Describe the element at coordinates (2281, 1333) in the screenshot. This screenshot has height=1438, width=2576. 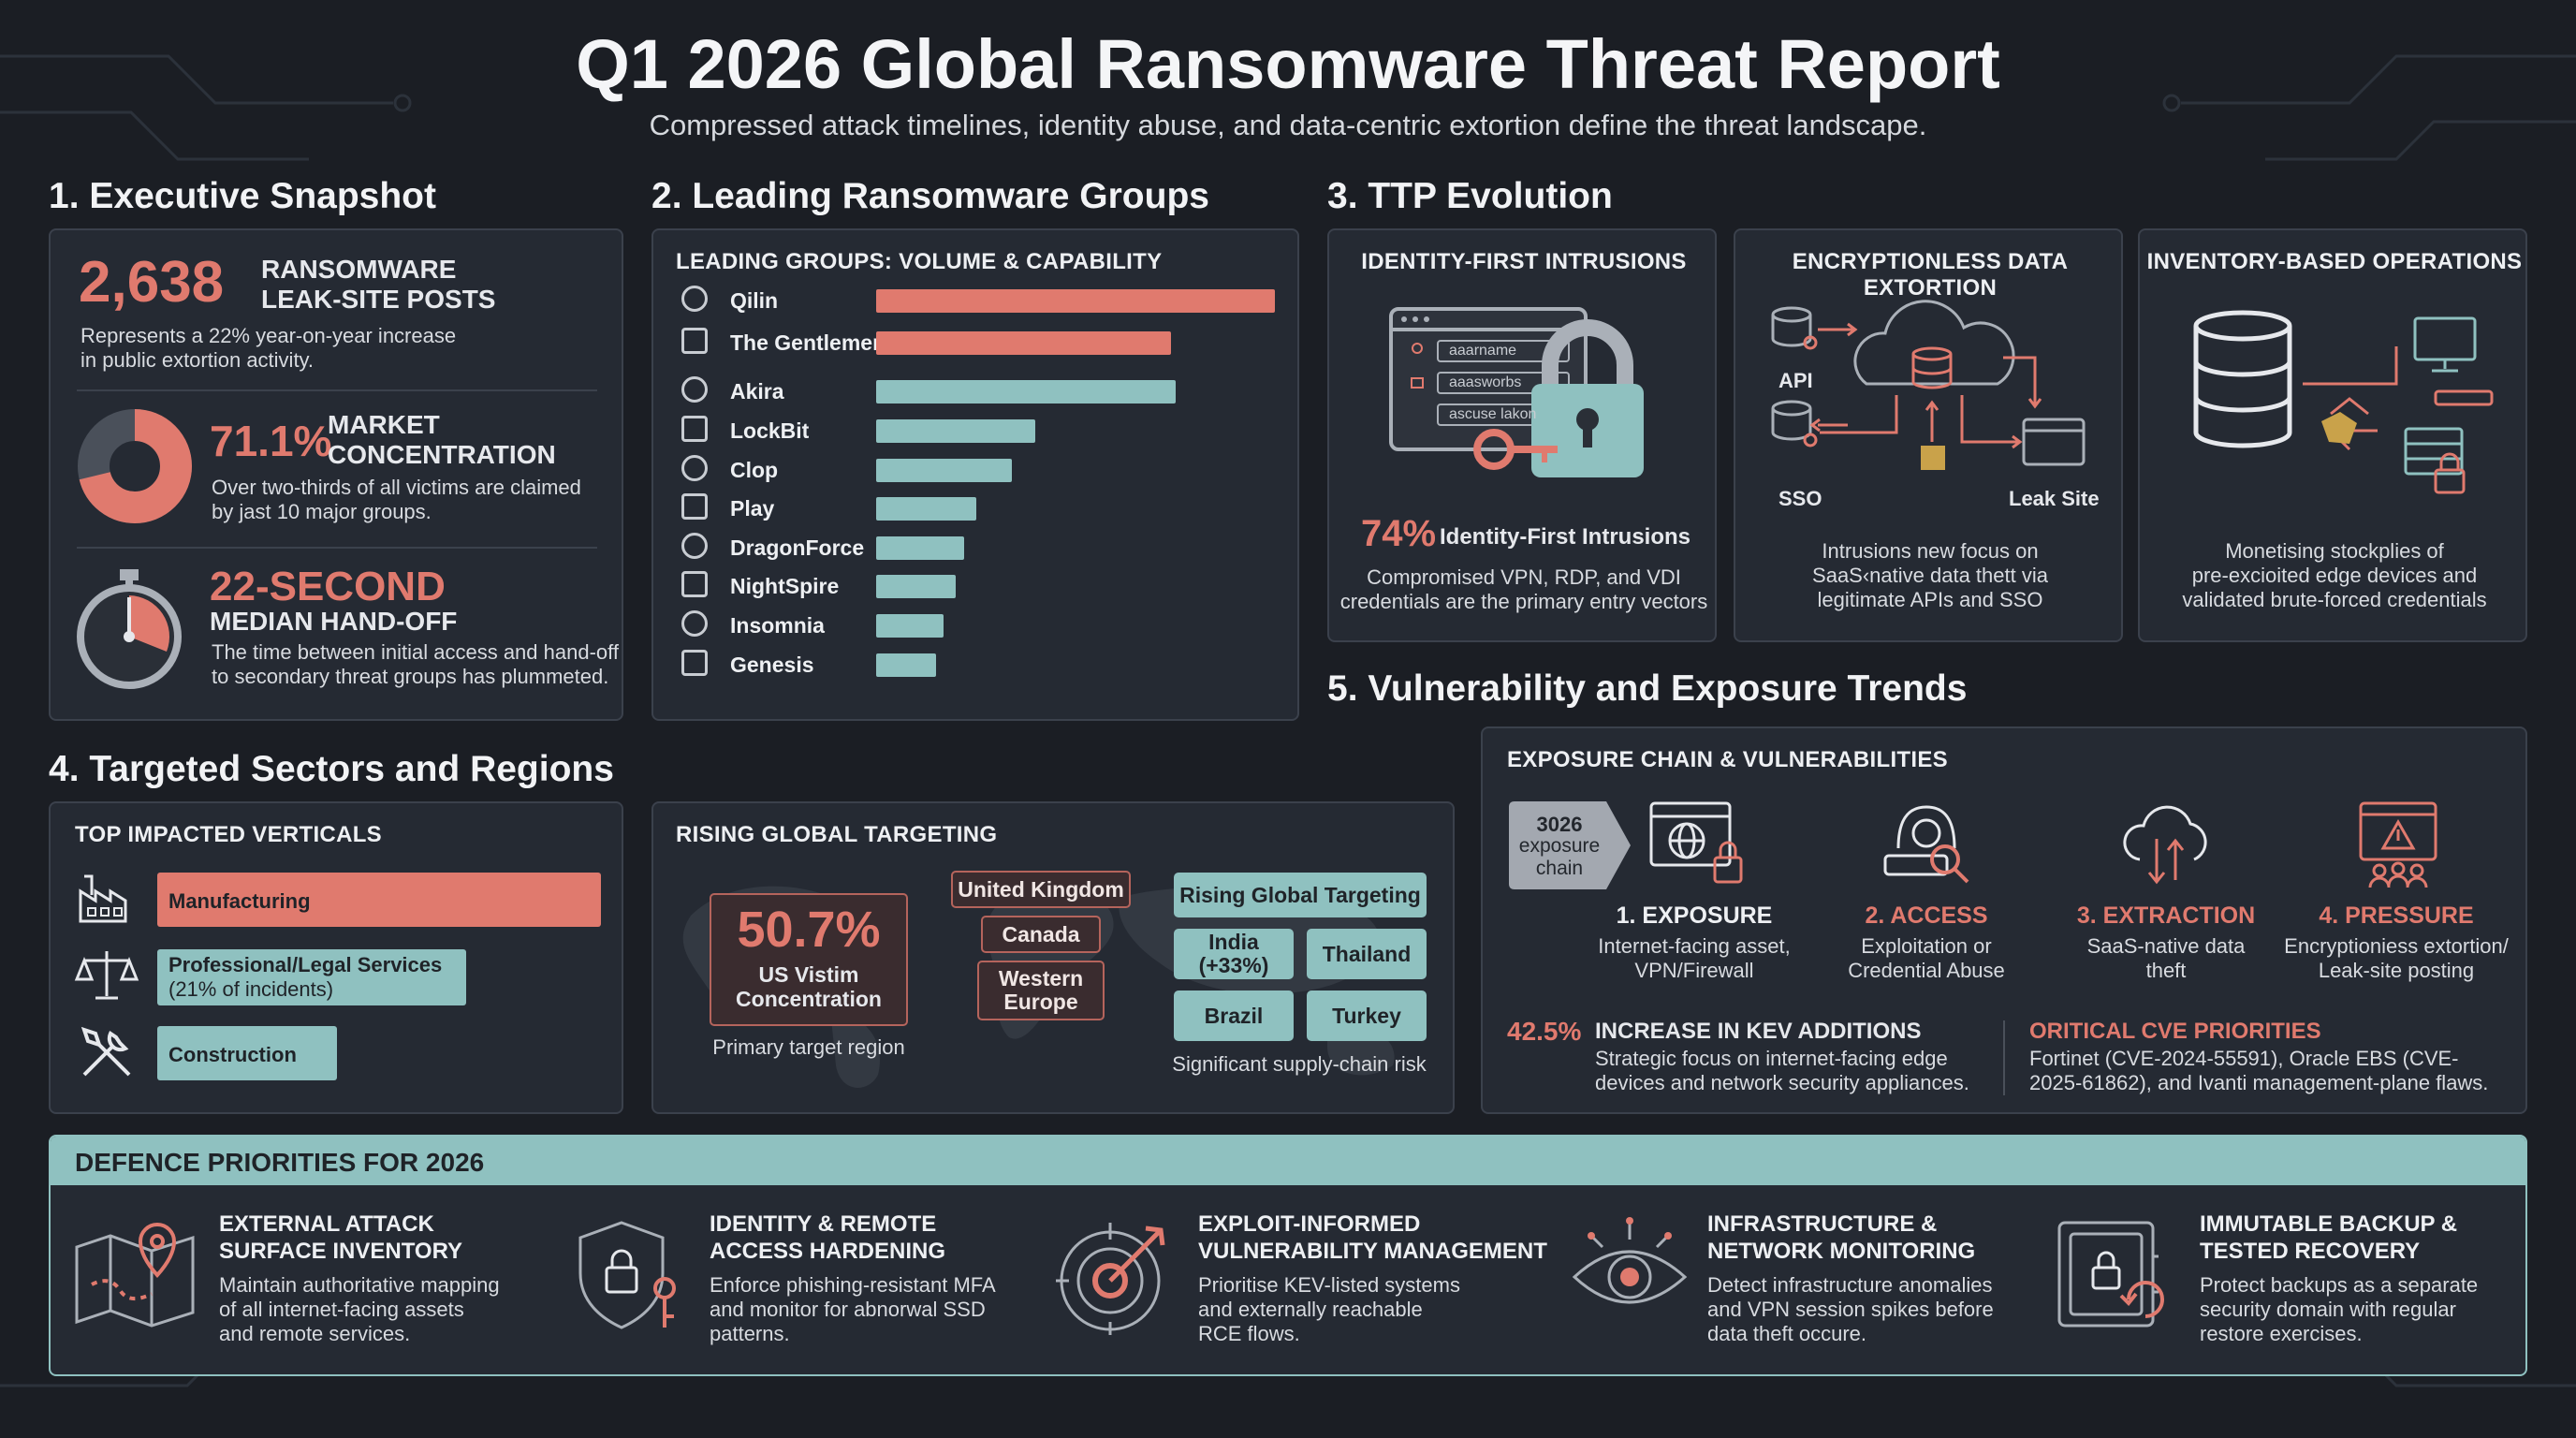
I see `defence-item-desc: restore exercises.` at that location.